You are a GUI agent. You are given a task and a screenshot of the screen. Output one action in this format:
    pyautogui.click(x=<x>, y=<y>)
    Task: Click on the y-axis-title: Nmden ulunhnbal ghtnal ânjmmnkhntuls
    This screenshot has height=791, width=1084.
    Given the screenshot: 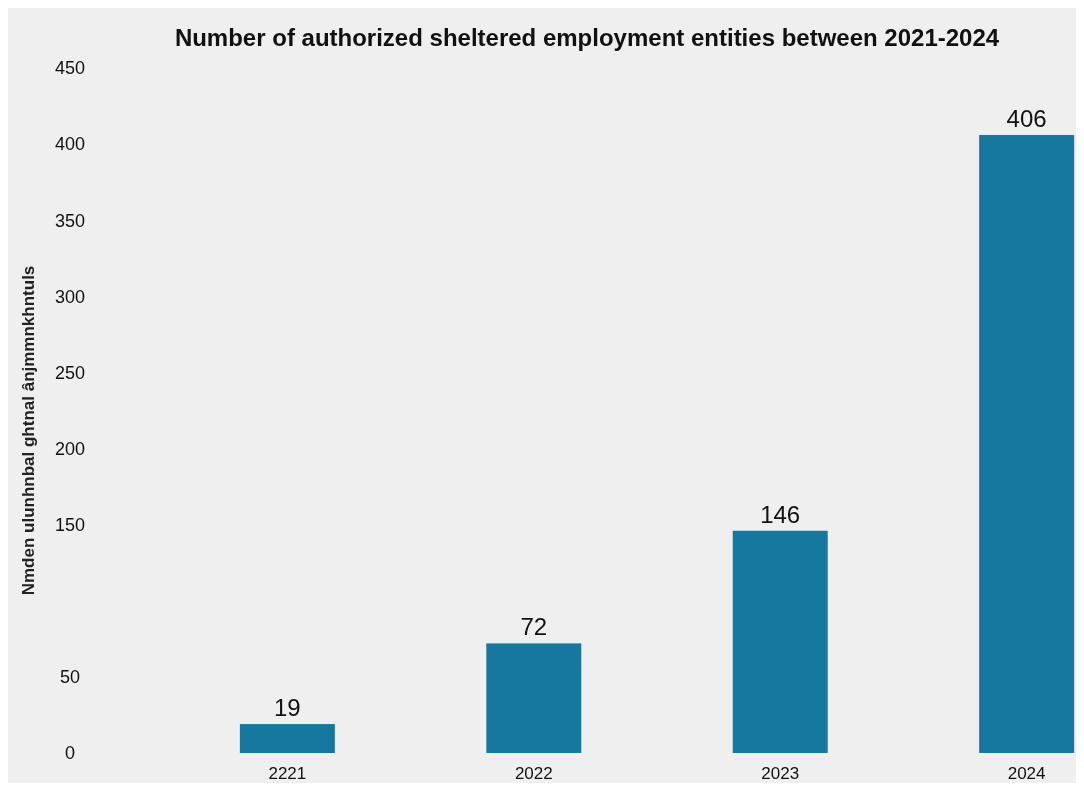 What is the action you would take?
    pyautogui.click(x=28, y=430)
    